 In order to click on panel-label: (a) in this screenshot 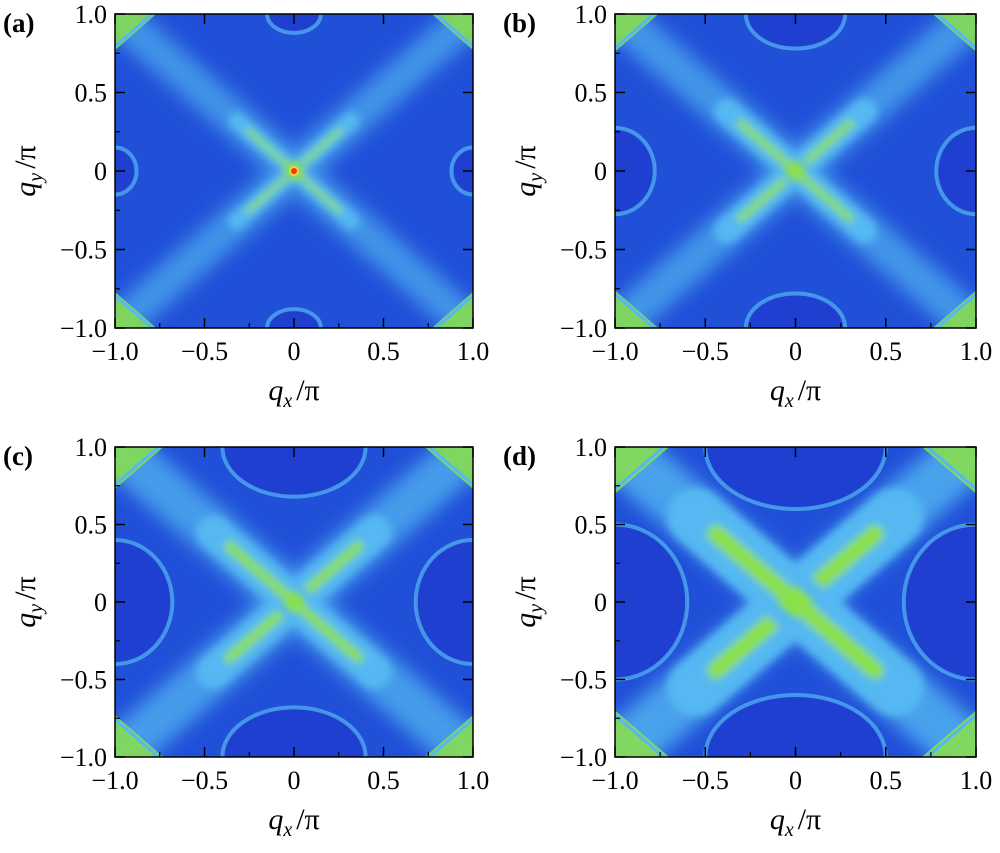, I will do `click(18, 23)`.